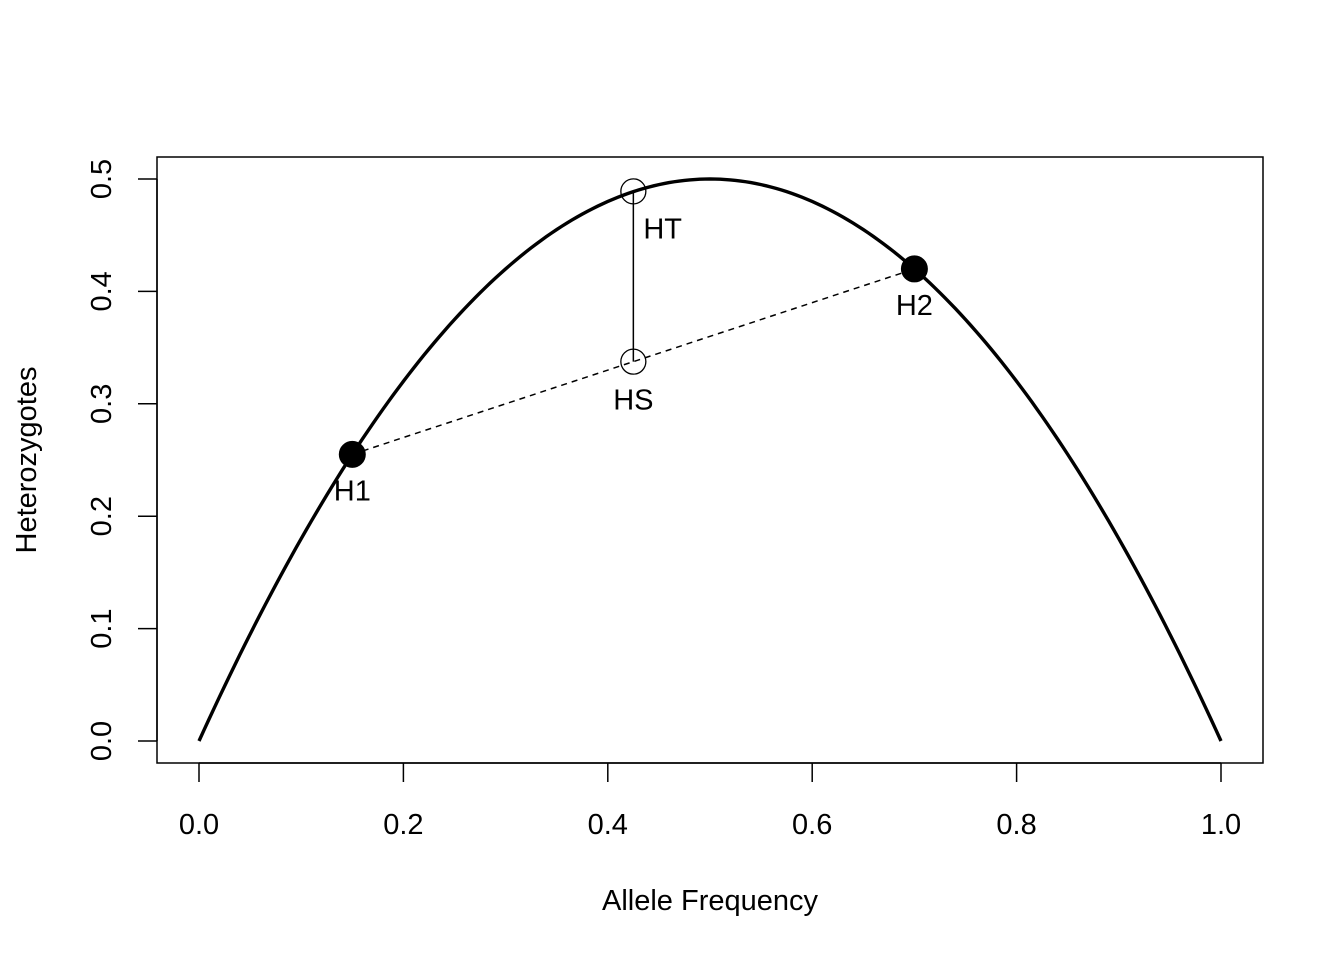  What do you see at coordinates (403, 825) in the screenshot?
I see `x-tick-label: 0.2` at bounding box center [403, 825].